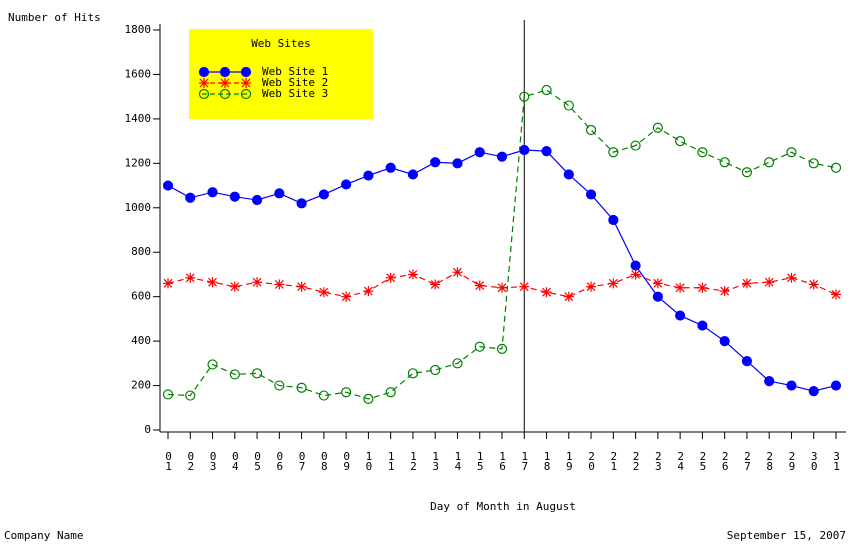  I want to click on legend-label: Web Site 3, so click(295, 93).